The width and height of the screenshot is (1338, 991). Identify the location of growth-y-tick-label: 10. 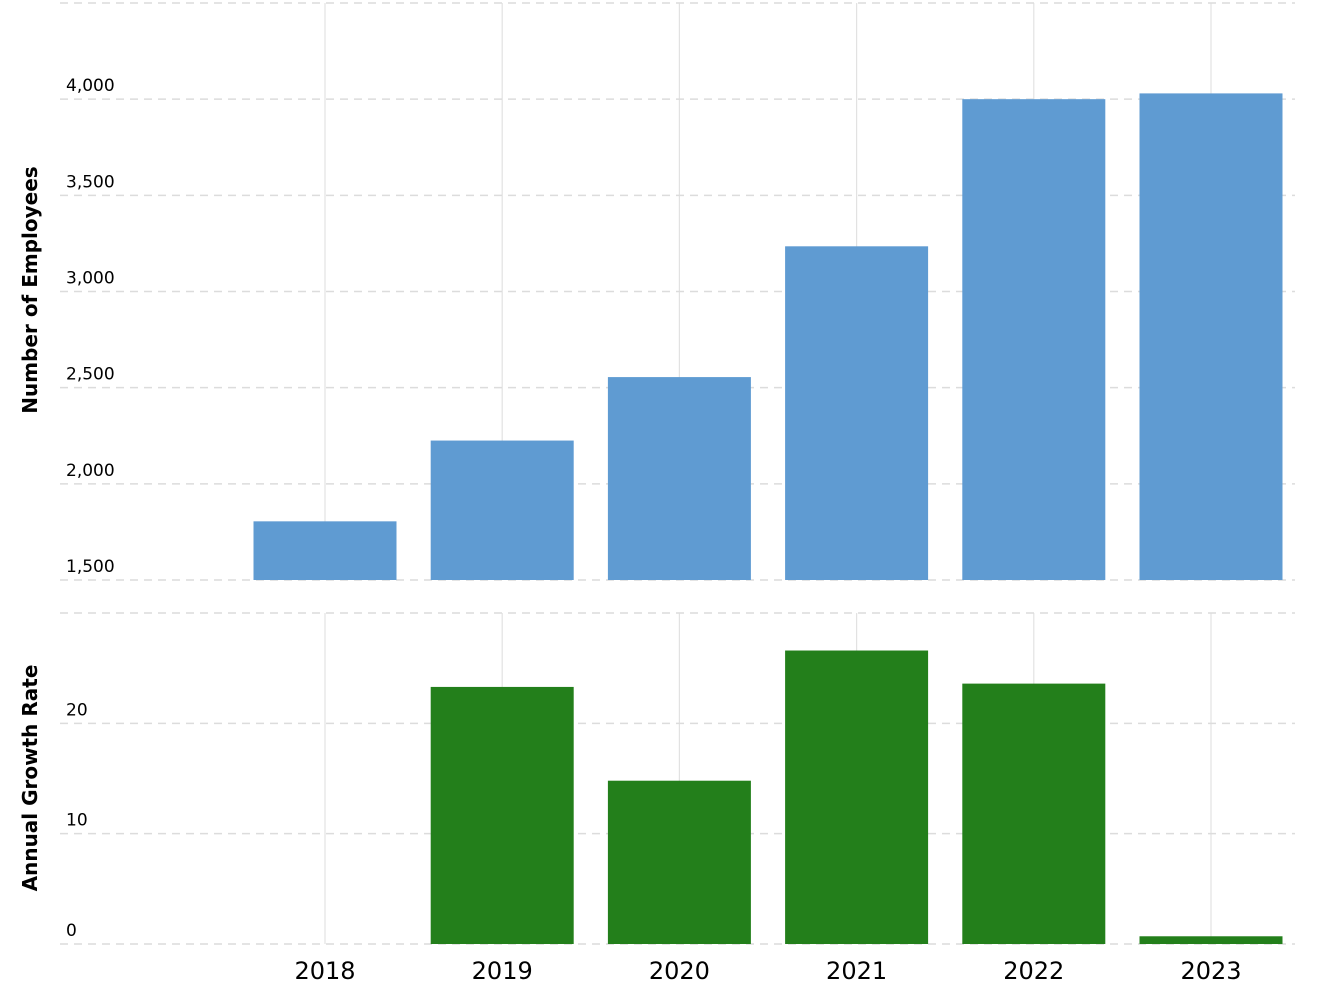
(77, 821).